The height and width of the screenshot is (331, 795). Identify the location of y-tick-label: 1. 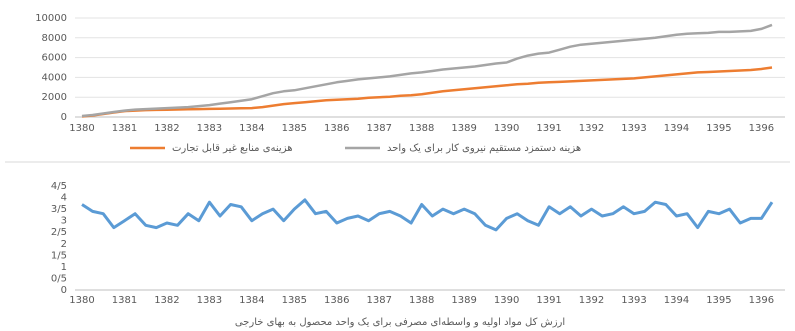
(64, 267).